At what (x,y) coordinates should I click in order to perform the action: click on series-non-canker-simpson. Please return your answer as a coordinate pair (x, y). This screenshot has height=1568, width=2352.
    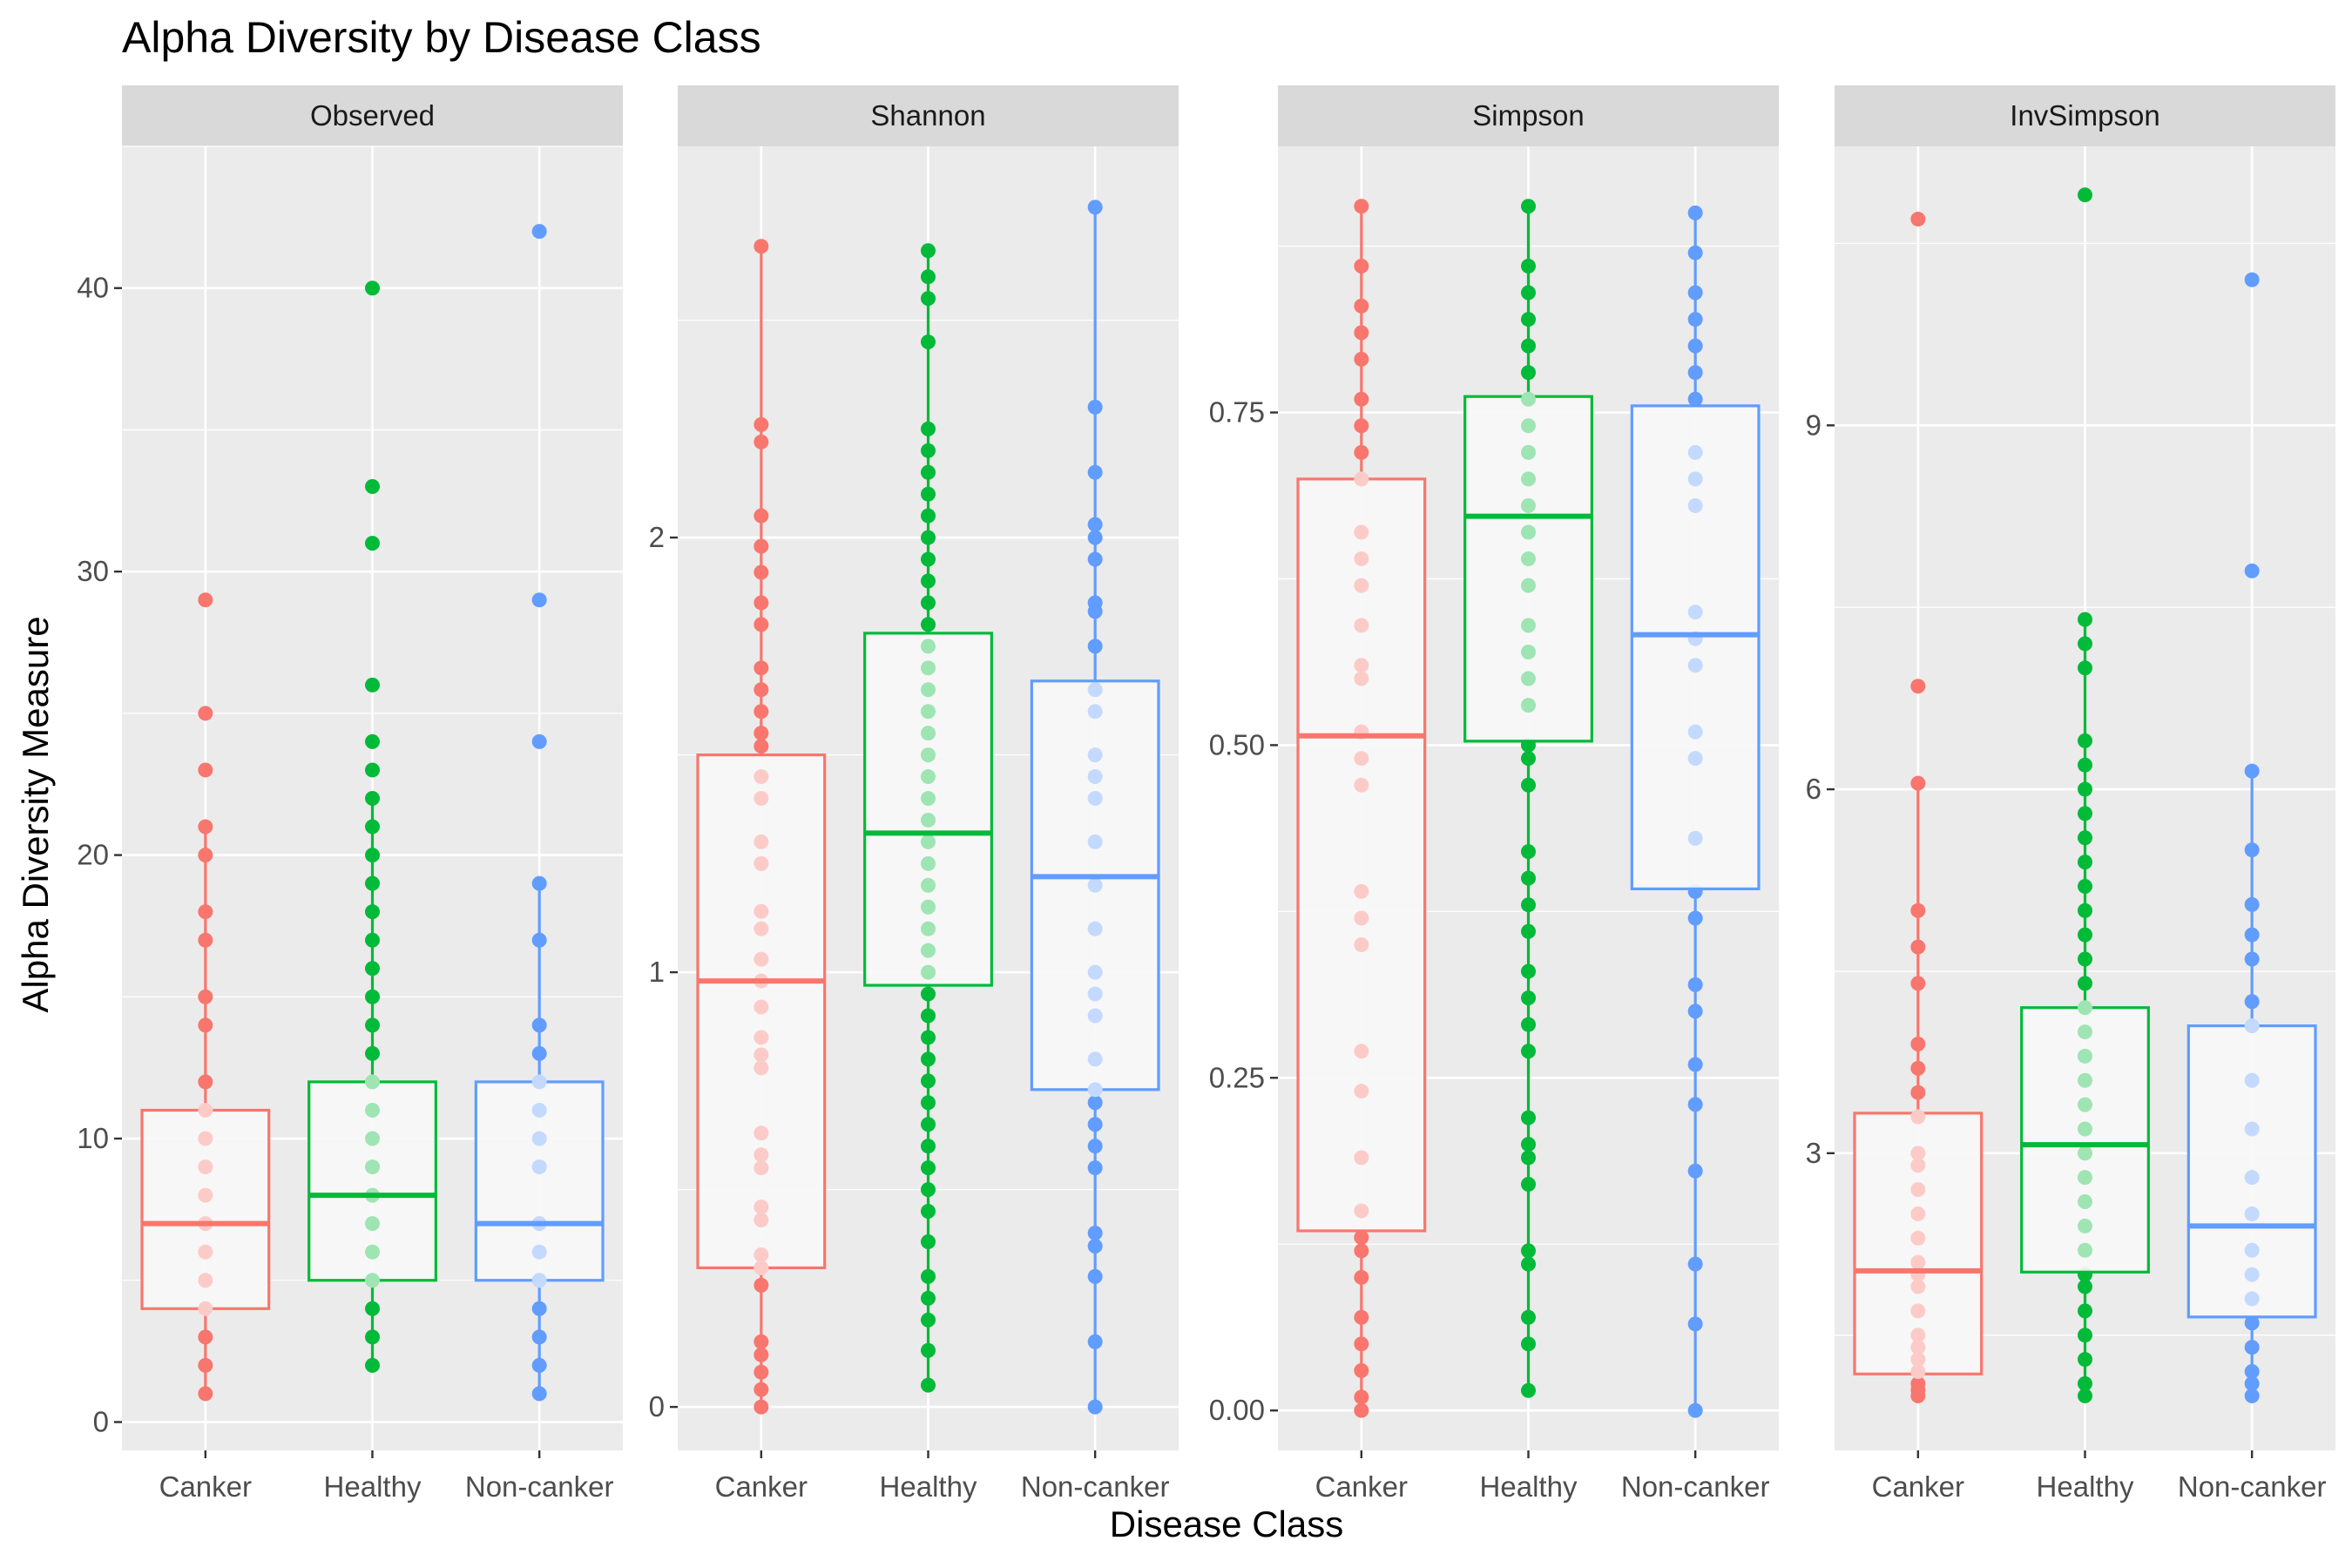
    Looking at the image, I should click on (1695, 811).